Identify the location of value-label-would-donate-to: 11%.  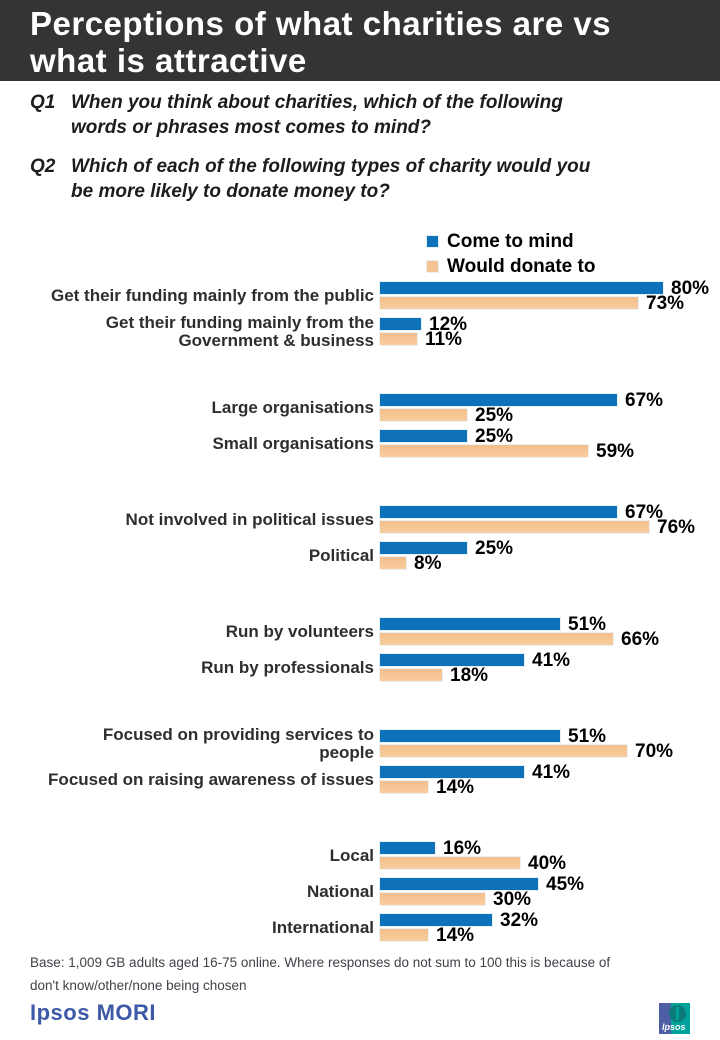
(443, 339).